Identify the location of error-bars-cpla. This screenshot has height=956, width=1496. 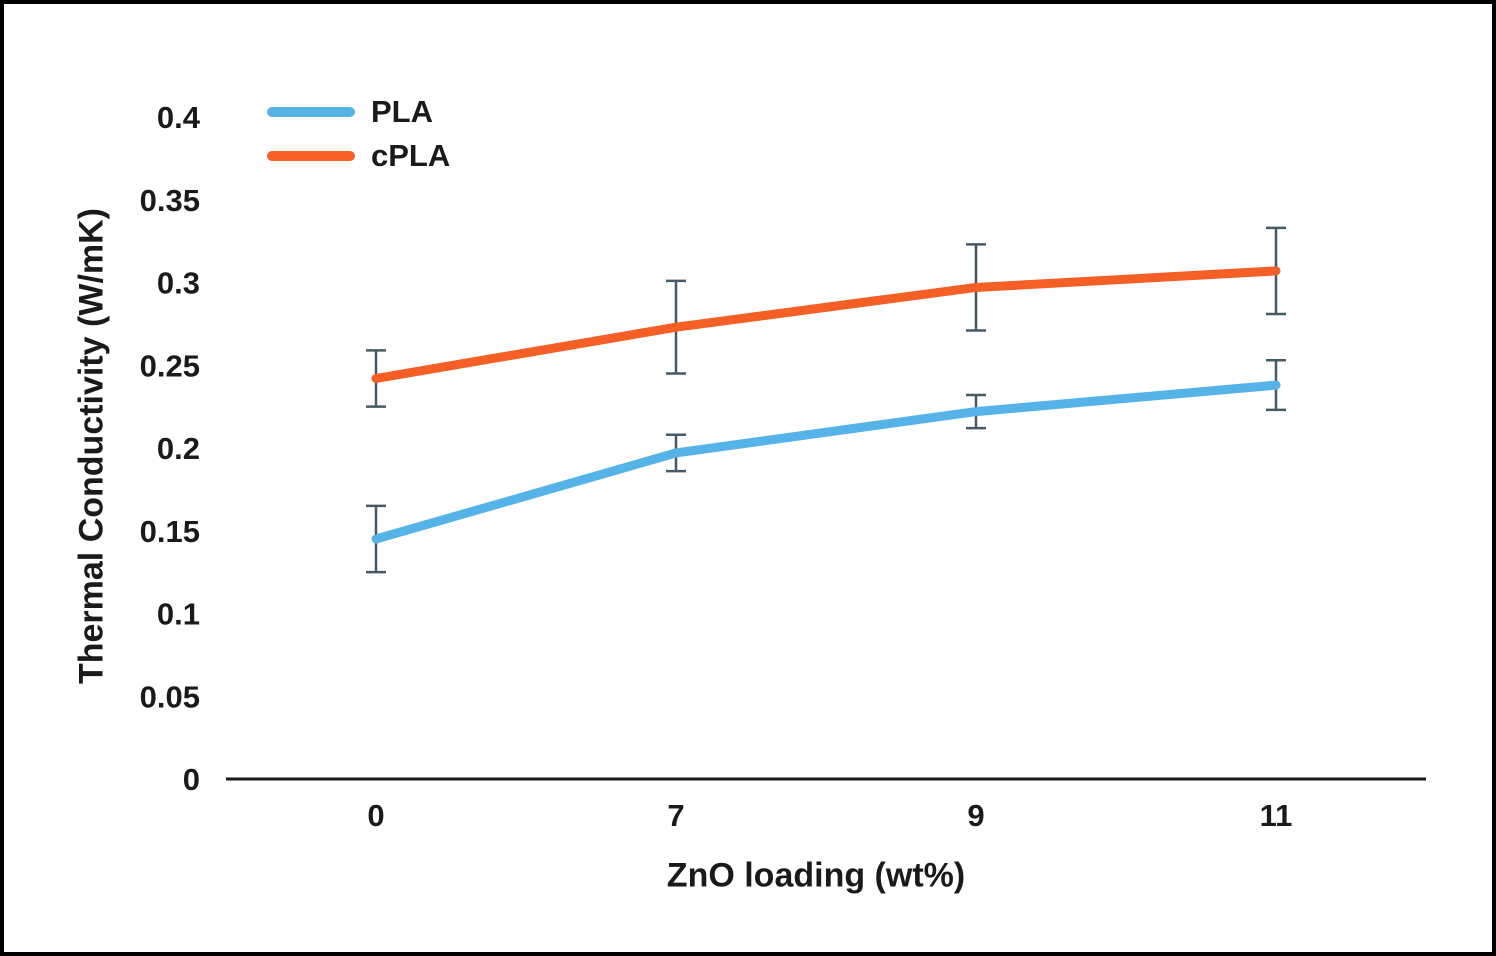
(826, 317).